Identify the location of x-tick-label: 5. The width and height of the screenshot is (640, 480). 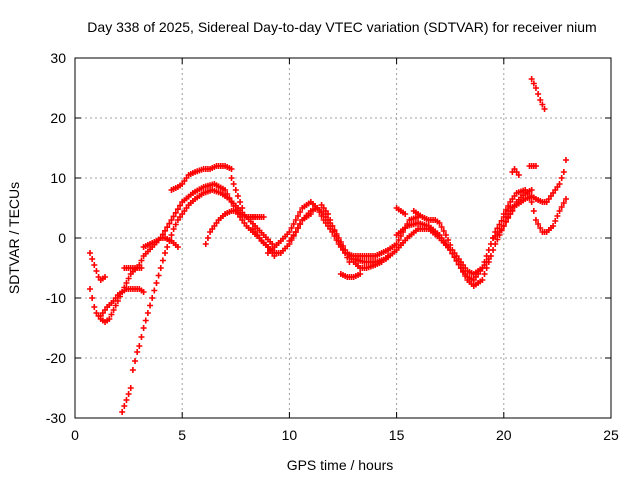
(182, 435).